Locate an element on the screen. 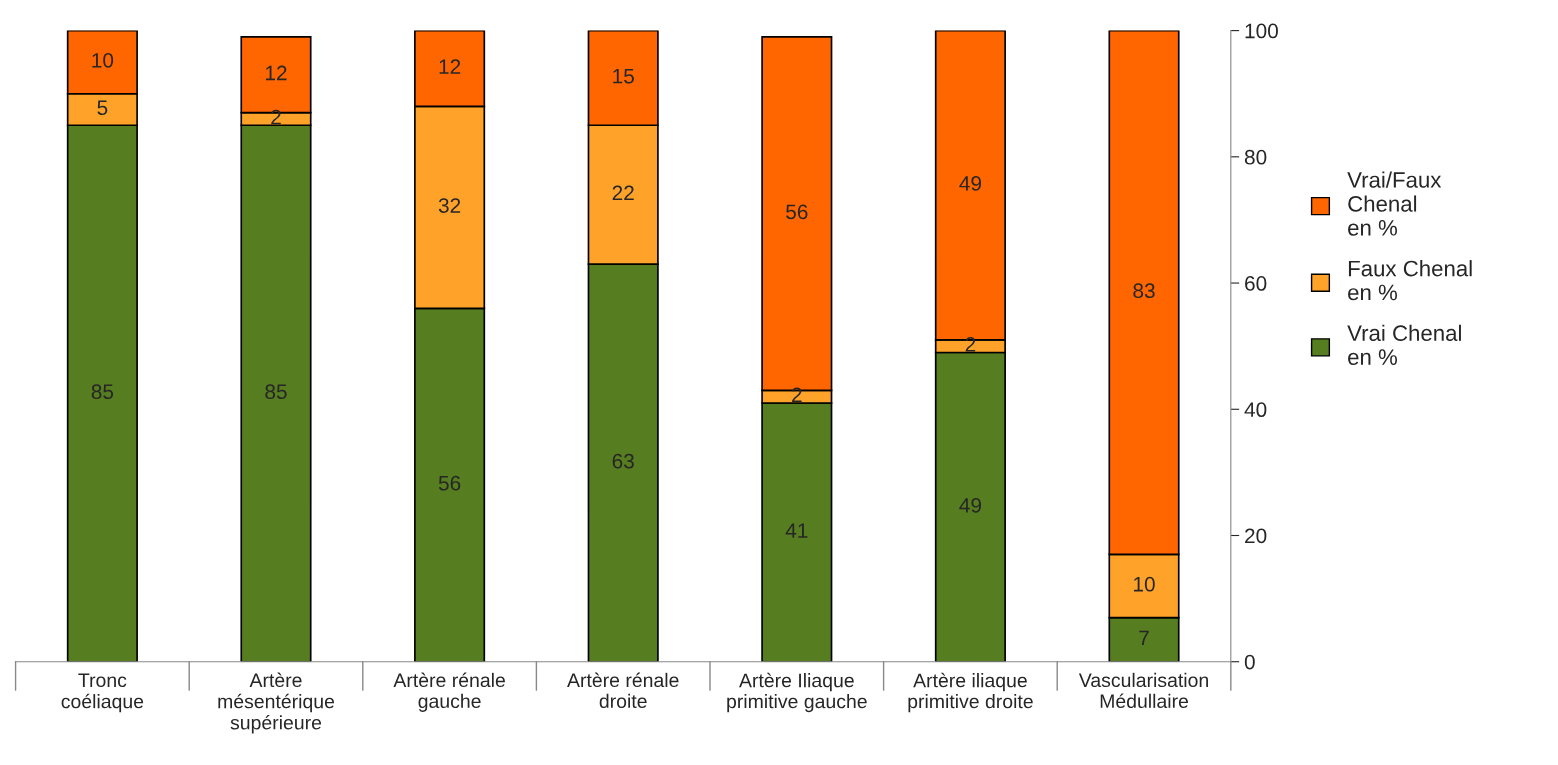 Image resolution: width=1558 pixels, height=765 pixels. x-tick-label: Artère rénale droite is located at coordinates (623, 690).